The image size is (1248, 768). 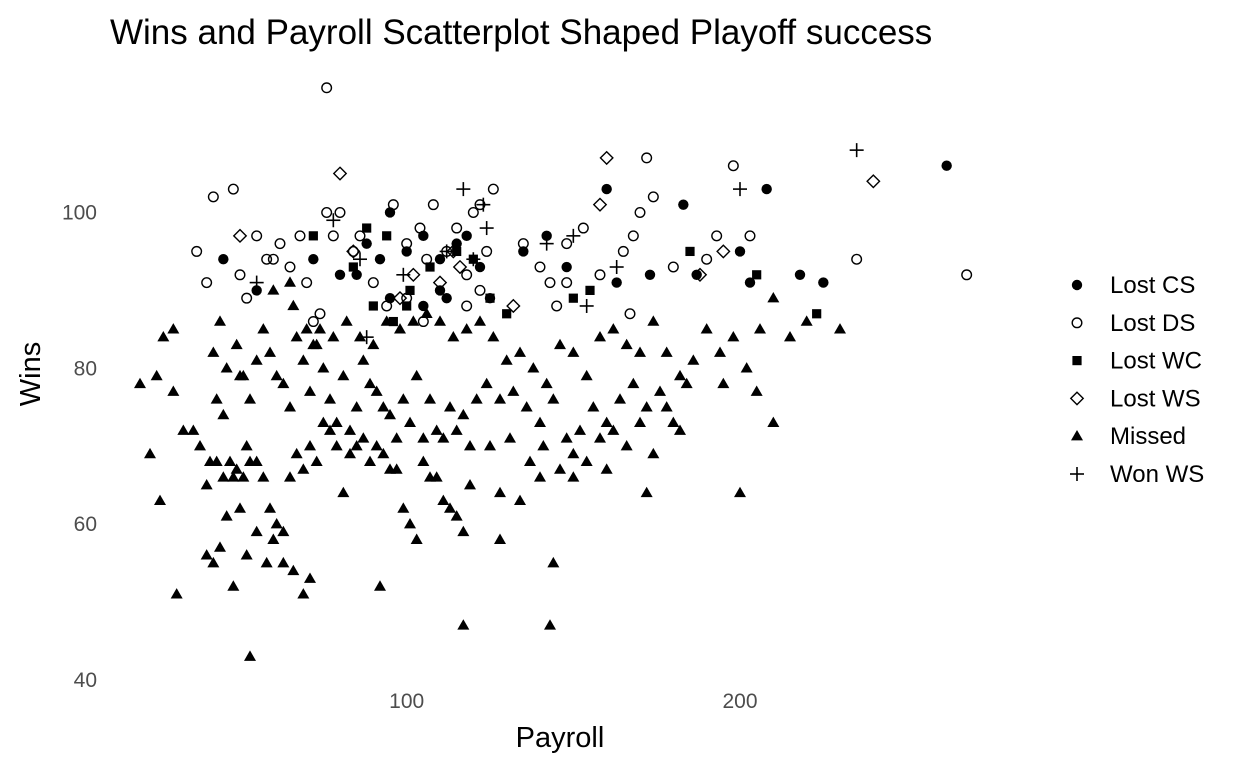 What do you see at coordinates (79, 212) in the screenshot?
I see `y-tick-label: 100` at bounding box center [79, 212].